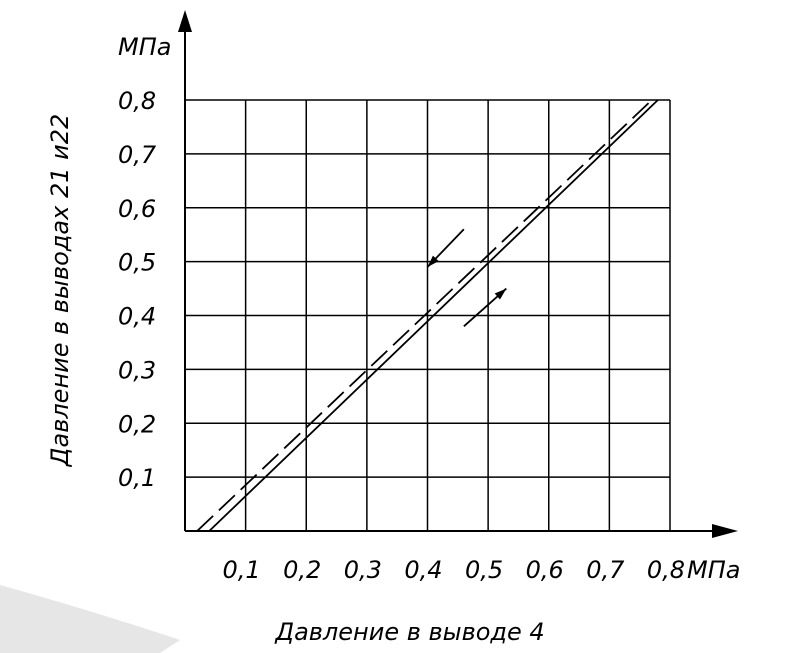 The width and height of the screenshot is (796, 653). What do you see at coordinates (60, 291) in the screenshot?
I see `y-axis-title: Давление в выводах 21 и22` at bounding box center [60, 291].